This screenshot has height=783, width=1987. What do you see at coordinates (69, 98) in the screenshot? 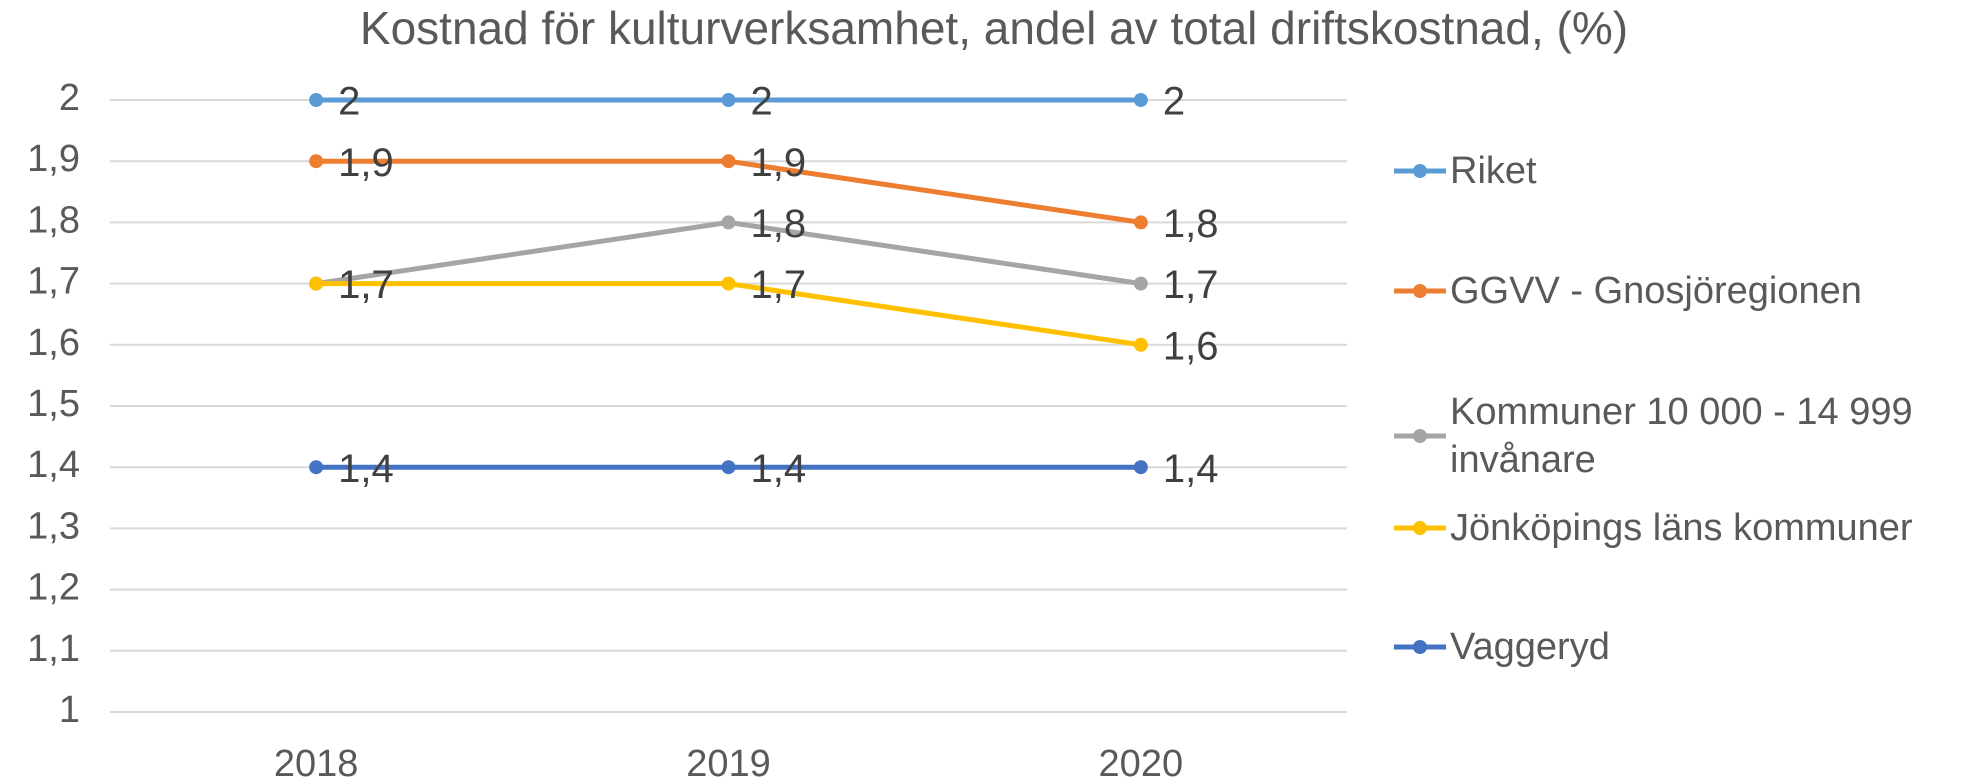
I see `y-tick-label: 2` at bounding box center [69, 98].